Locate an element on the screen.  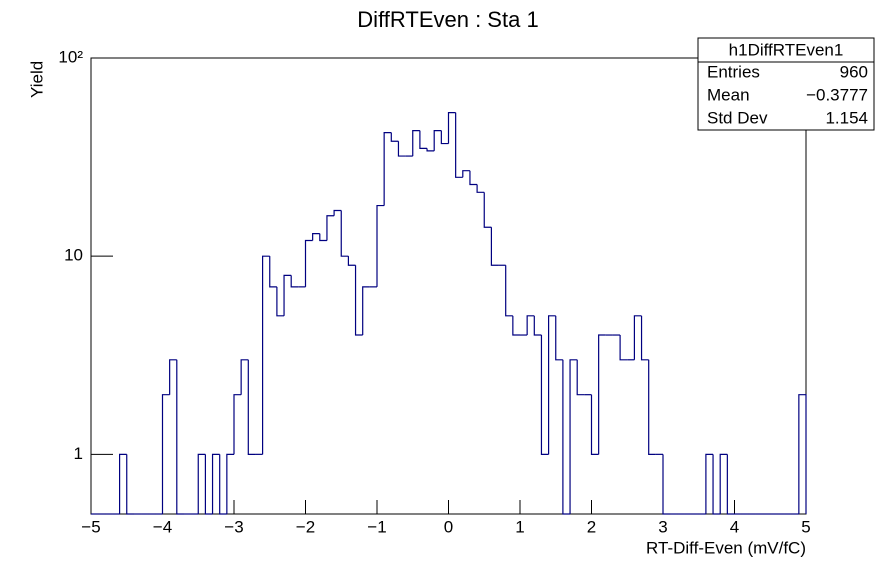
x-tick-label: 1 is located at coordinates (519, 526).